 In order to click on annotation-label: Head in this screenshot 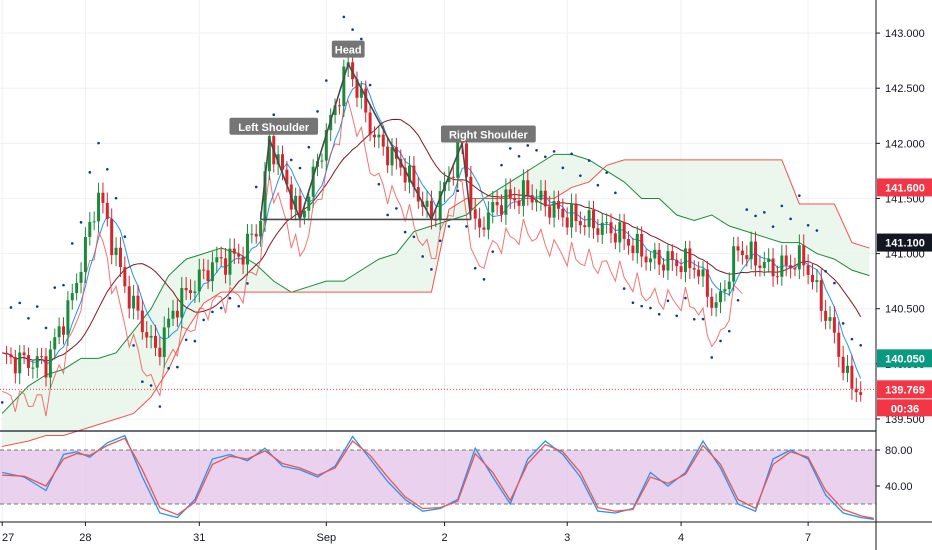, I will do `click(348, 49)`.